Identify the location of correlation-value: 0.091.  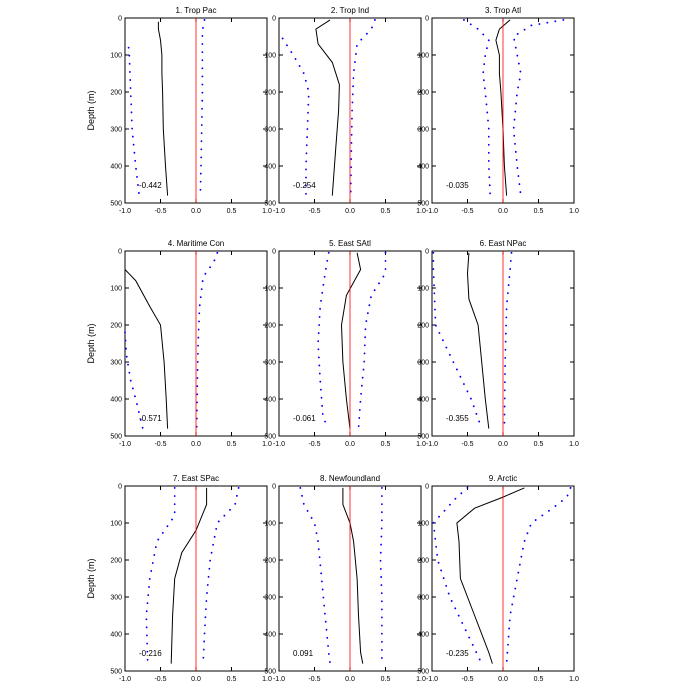
(303, 653).